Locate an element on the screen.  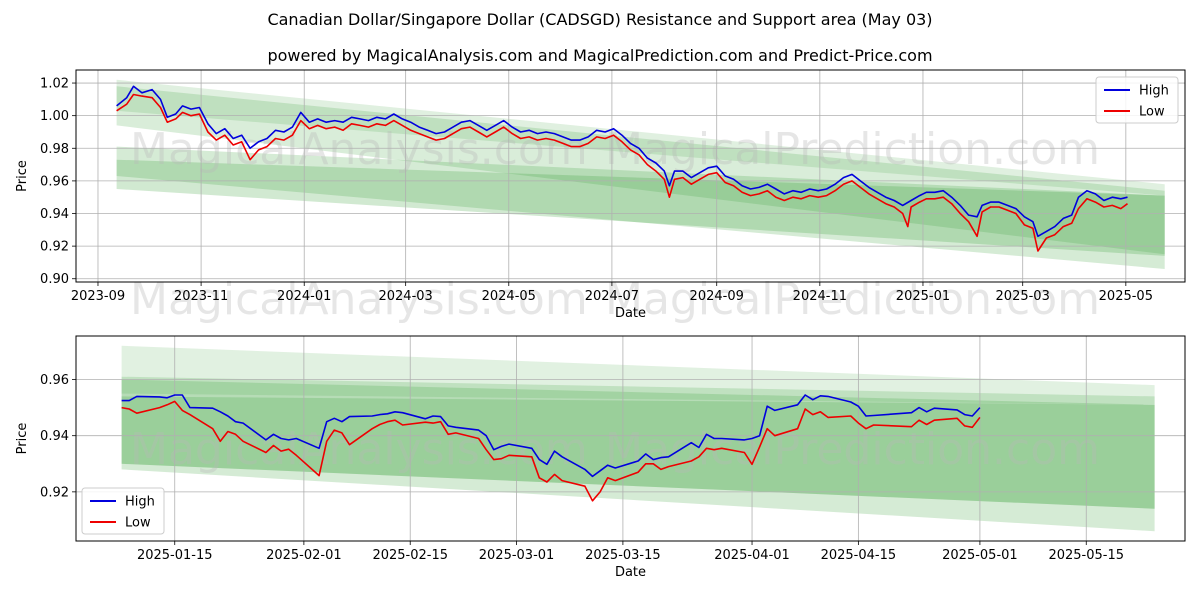
x-tick-label: 2024-07 is located at coordinates (612, 296).